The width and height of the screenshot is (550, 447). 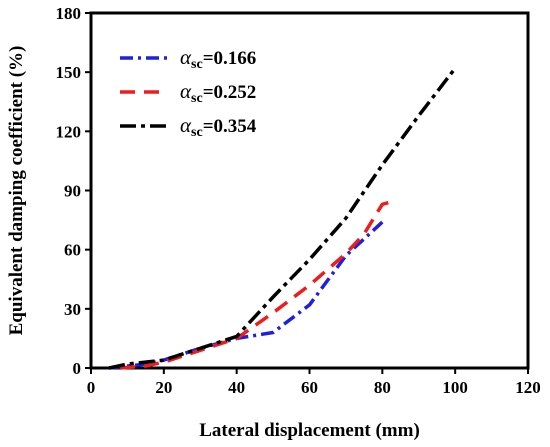 What do you see at coordinates (218, 126) in the screenshot?
I see `legend-label-3: αsc=0.354` at bounding box center [218, 126].